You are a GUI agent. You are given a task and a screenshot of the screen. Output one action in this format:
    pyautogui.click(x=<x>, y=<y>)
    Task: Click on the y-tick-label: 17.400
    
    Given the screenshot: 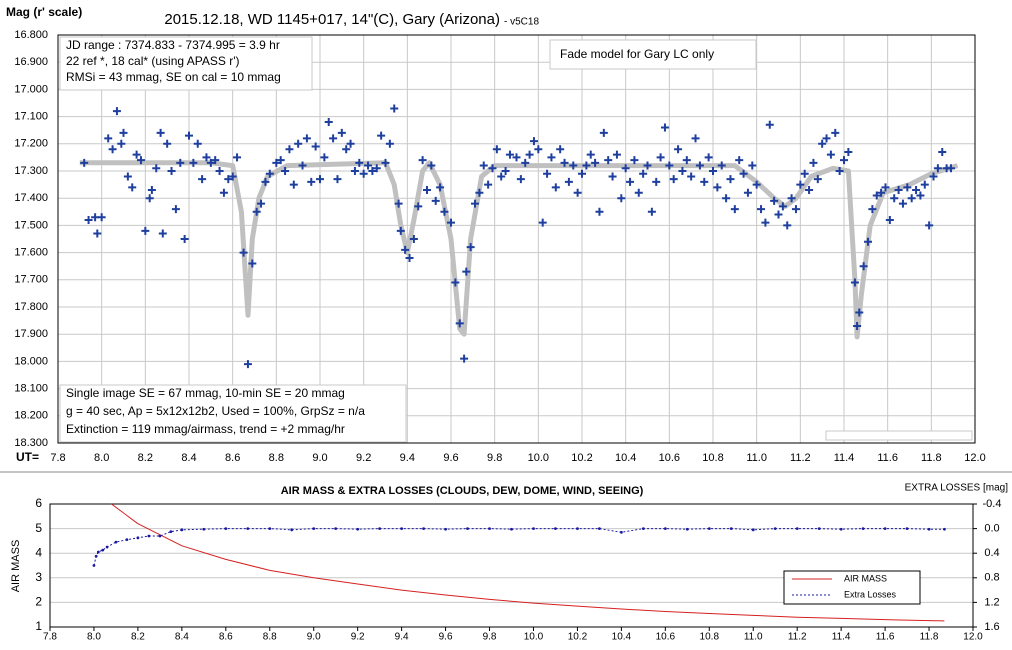 What is the action you would take?
    pyautogui.click(x=31, y=198)
    